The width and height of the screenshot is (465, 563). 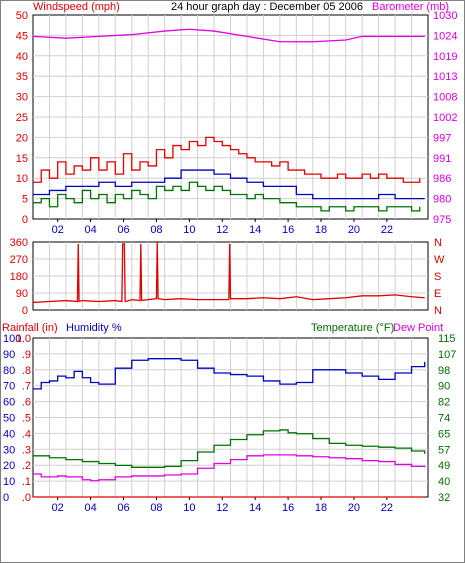 I want to click on humidity-tick-label: 100, so click(x=12, y=339).